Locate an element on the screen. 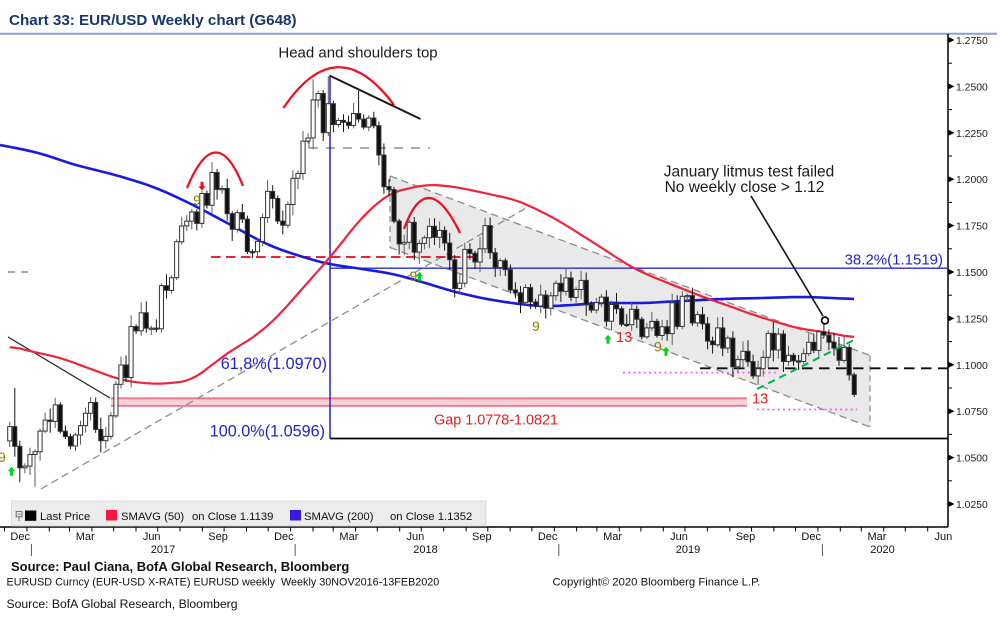 This screenshot has height=629, width=1000. svg-text: 1.2250 is located at coordinates (972, 134).